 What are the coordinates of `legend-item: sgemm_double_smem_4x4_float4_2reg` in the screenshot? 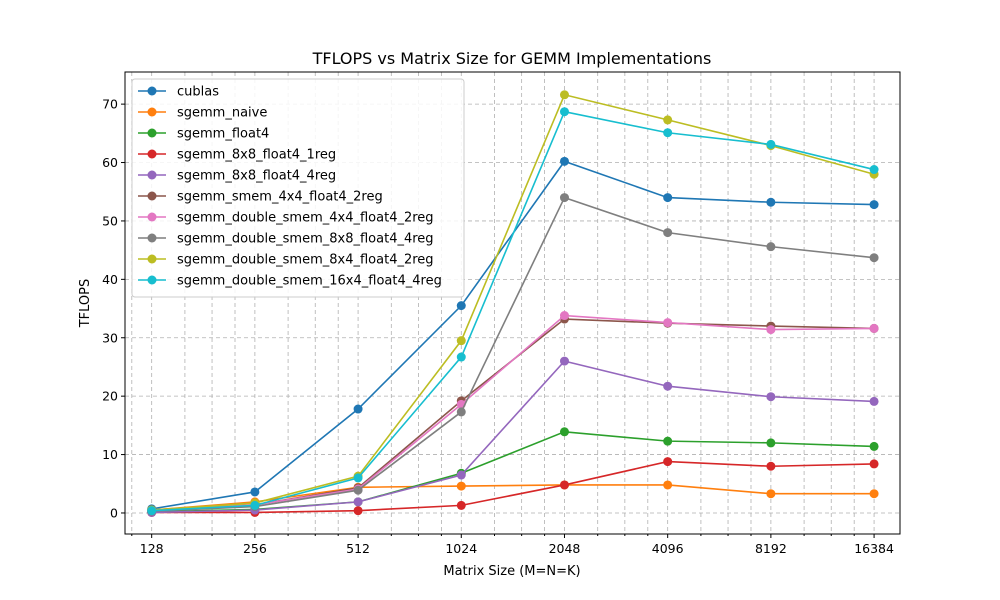 It's located at (286, 218).